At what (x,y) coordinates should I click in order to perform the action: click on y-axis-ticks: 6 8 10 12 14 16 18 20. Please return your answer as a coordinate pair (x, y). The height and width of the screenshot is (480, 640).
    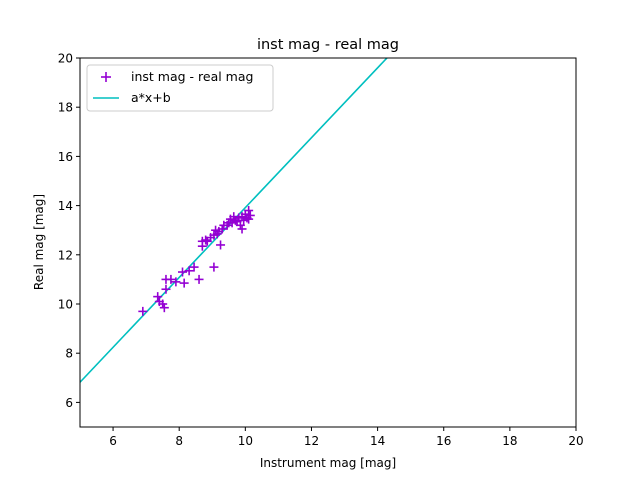
    Looking at the image, I should click on (69, 231).